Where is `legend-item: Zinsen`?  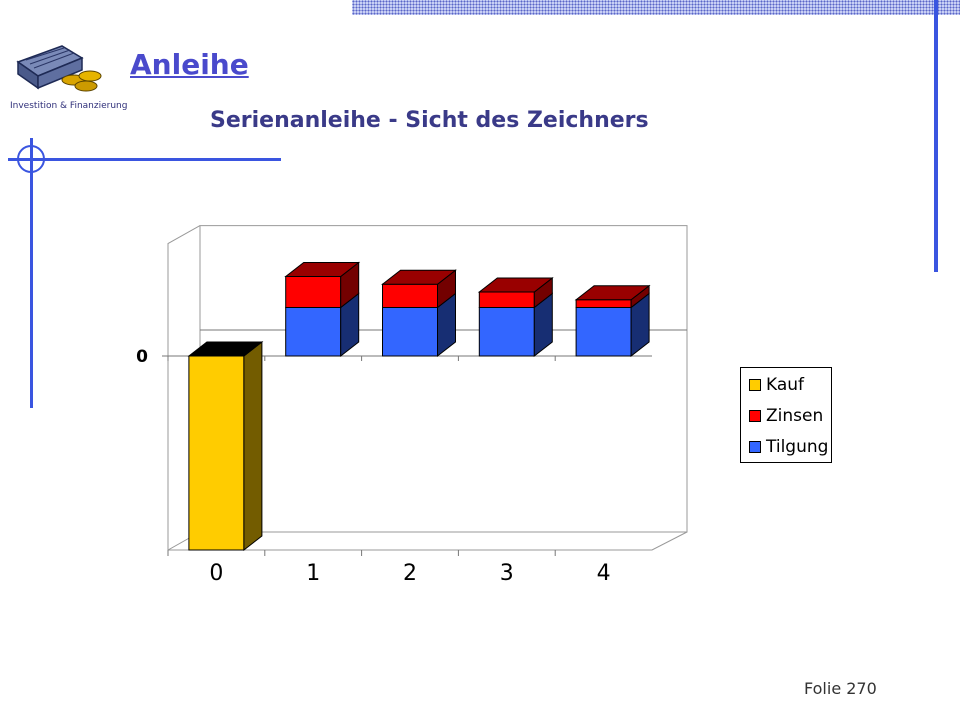
legend-item: Zinsen is located at coordinates (786, 416).